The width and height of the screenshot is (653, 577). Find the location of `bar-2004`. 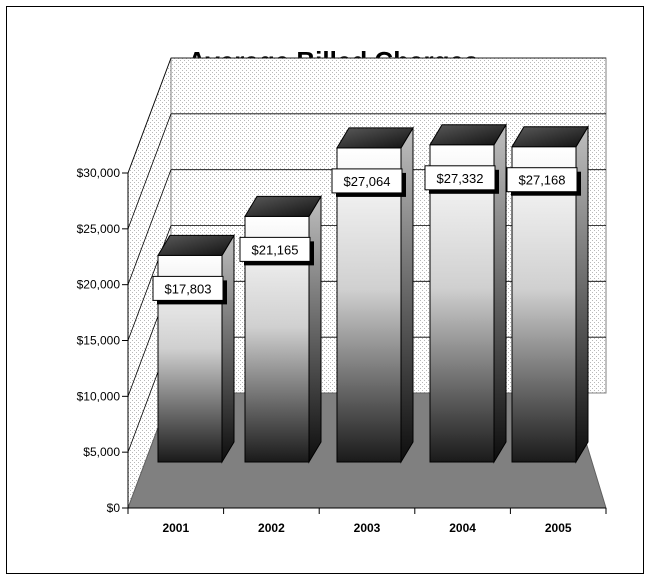

bar-2004 is located at coordinates (468, 293).